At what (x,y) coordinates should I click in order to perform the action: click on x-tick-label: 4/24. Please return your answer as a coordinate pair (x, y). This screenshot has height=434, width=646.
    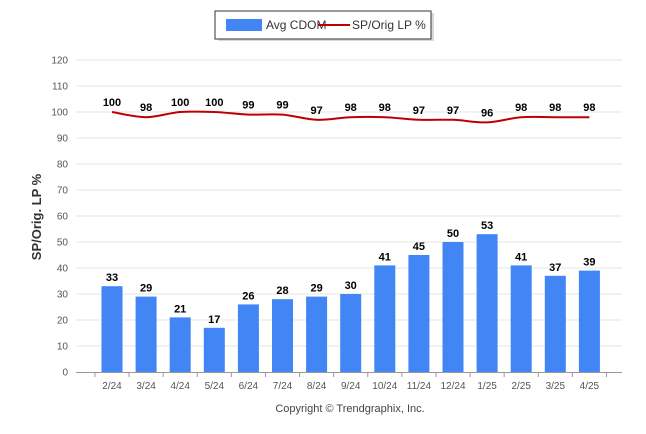
    Looking at the image, I should click on (180, 386).